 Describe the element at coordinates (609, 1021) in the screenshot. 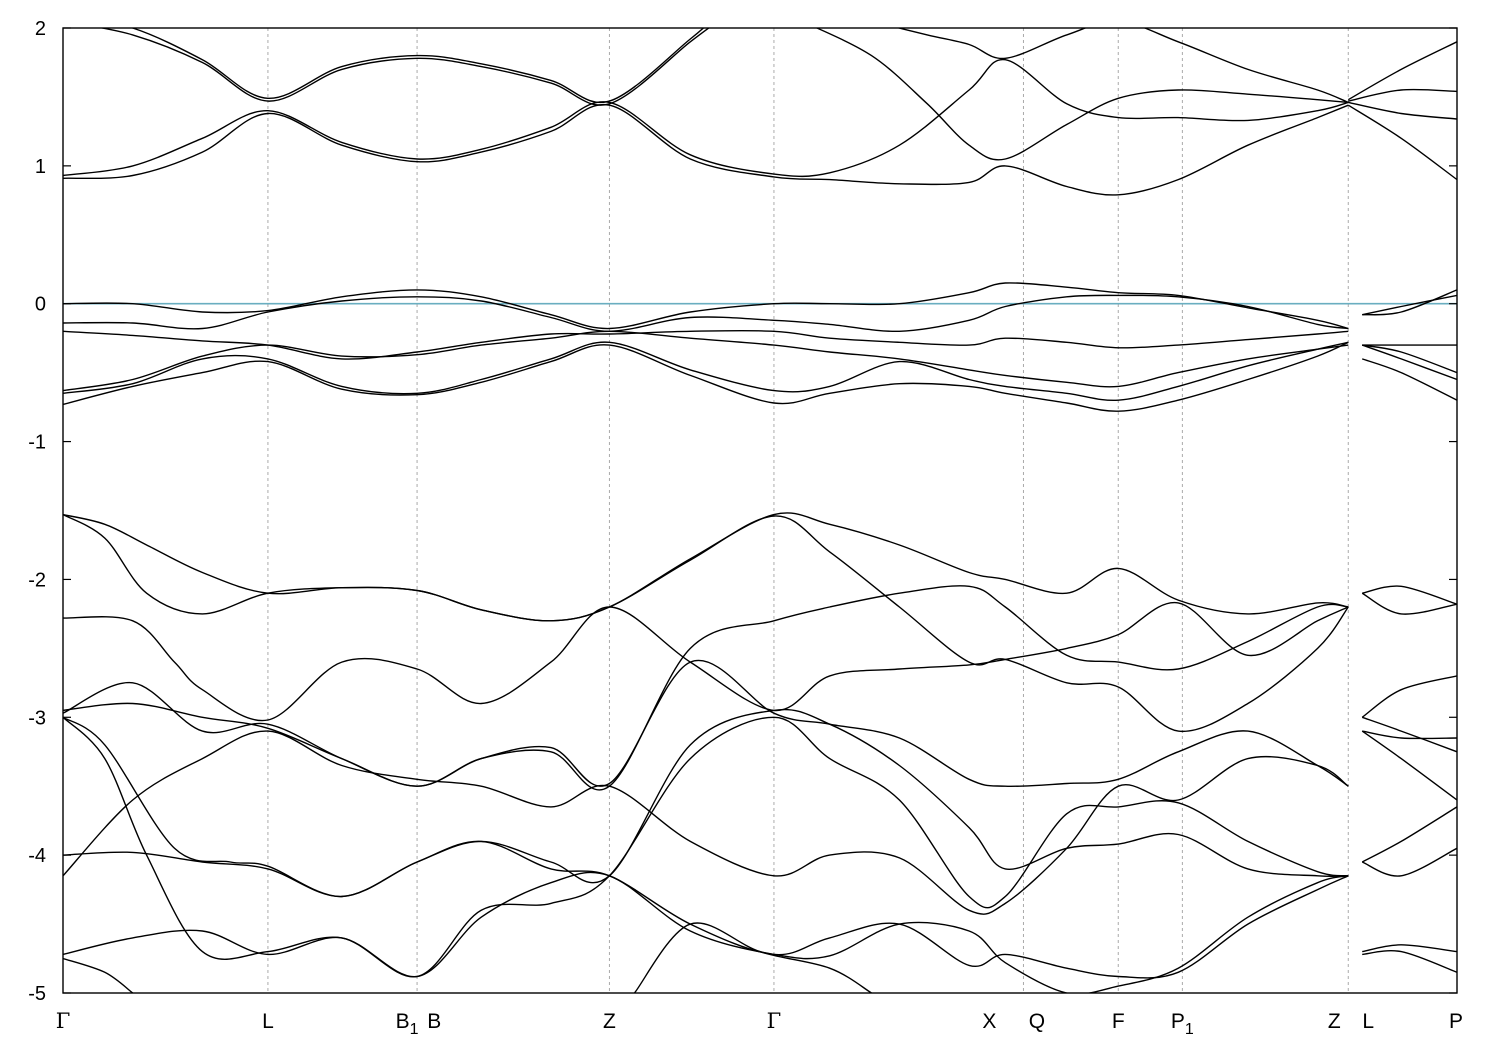

I see `kpoint-label-4: Z` at that location.